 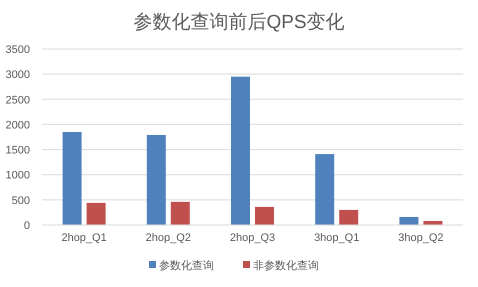 What do you see at coordinates (84, 238) in the screenshot?
I see `x-tick-label: 2hop_Q1` at bounding box center [84, 238].